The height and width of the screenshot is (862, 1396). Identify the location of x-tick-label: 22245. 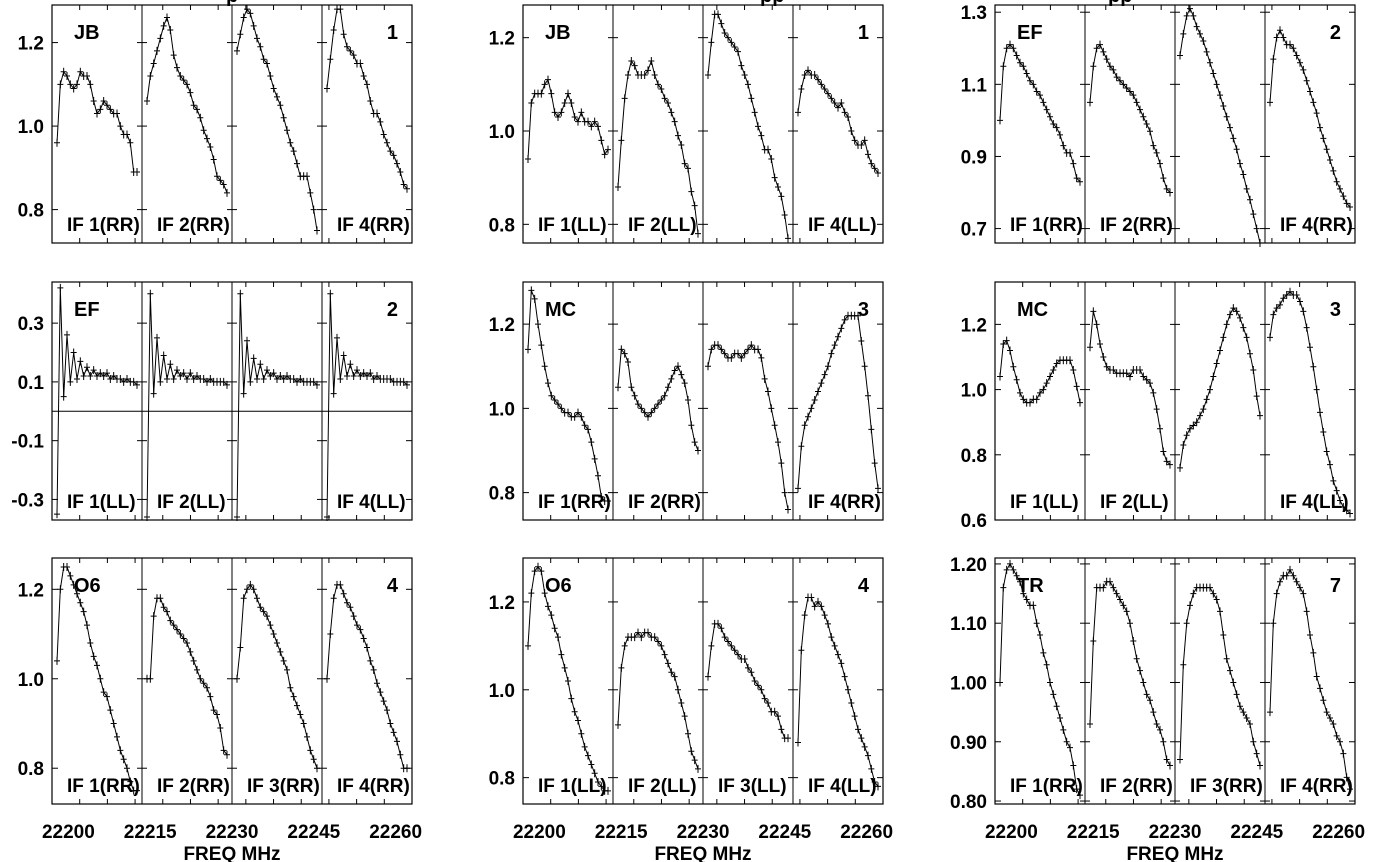
(784, 832).